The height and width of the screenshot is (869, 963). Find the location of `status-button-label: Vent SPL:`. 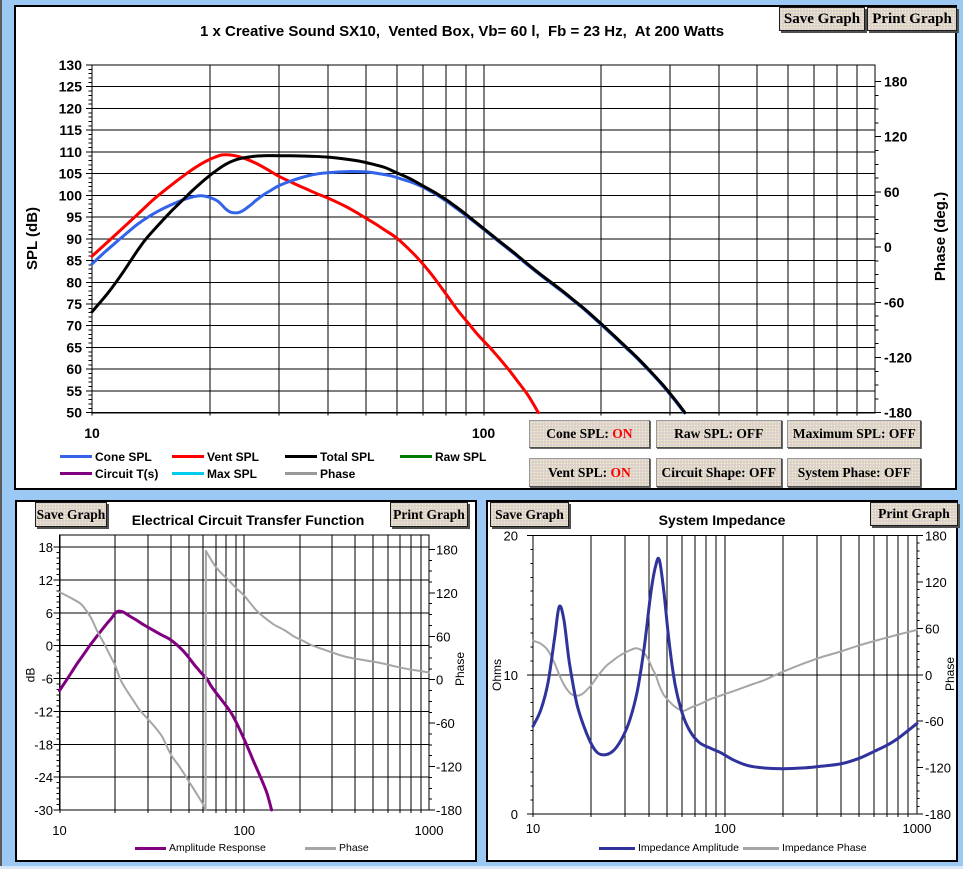

status-button-label: Vent SPL: is located at coordinates (579, 472).